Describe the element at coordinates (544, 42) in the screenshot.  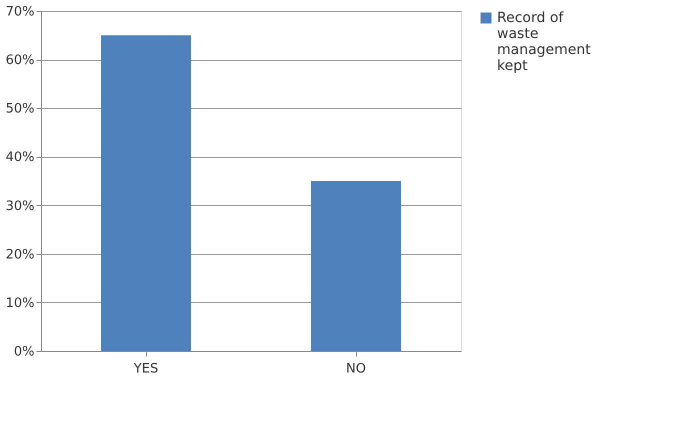
I see `legend-label: Record of waste management kept` at that location.